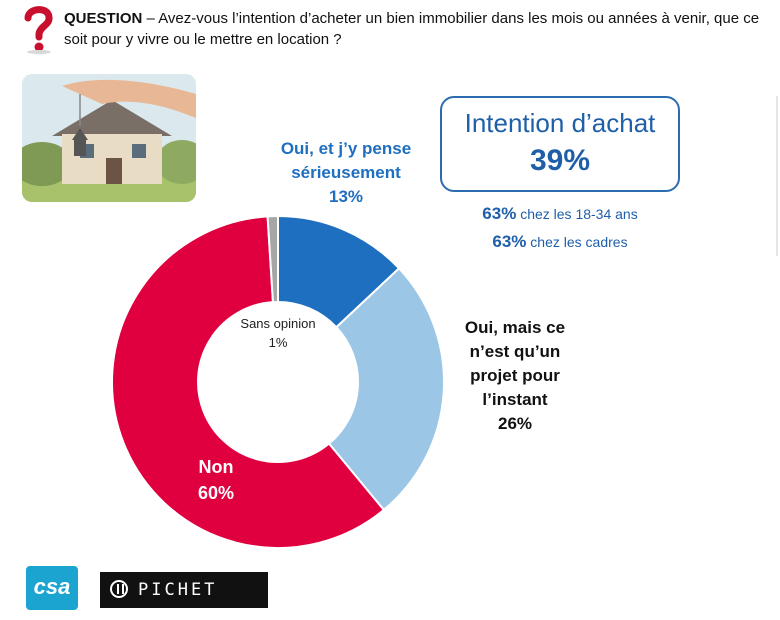  What do you see at coordinates (119, 589) in the screenshot?
I see `pichet-mark-icon` at bounding box center [119, 589].